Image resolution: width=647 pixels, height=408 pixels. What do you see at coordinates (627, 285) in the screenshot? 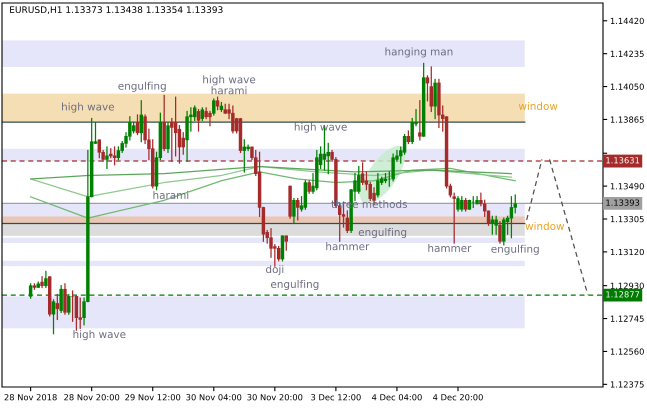
I see `y-tick-label: 1.12930` at bounding box center [627, 285].